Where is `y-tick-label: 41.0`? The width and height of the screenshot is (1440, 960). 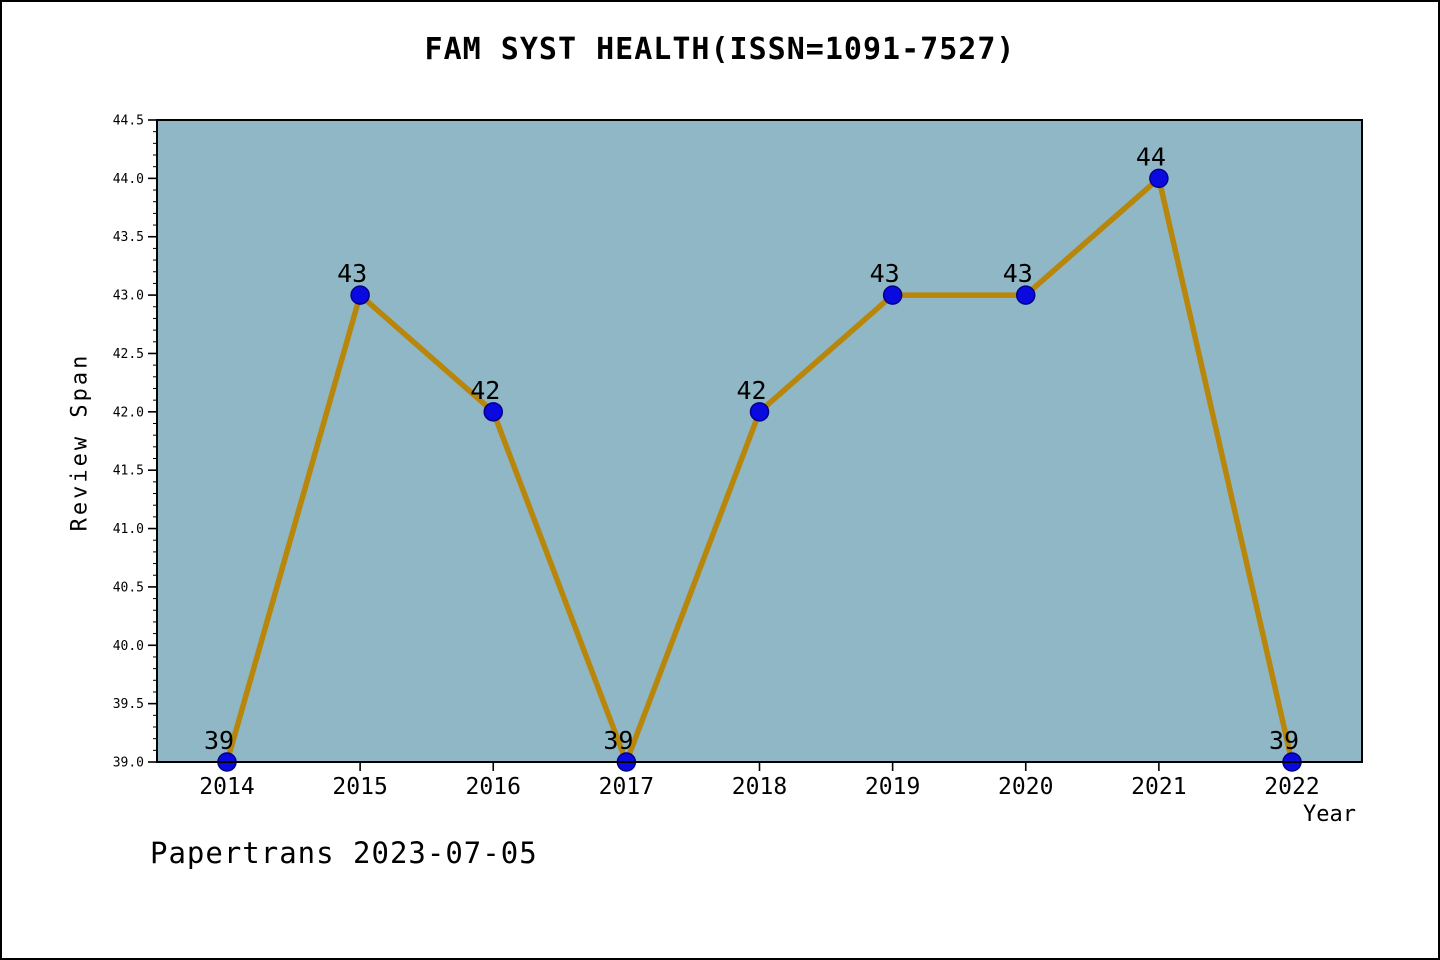
y-tick-label: 41.0 is located at coordinates (128, 529).